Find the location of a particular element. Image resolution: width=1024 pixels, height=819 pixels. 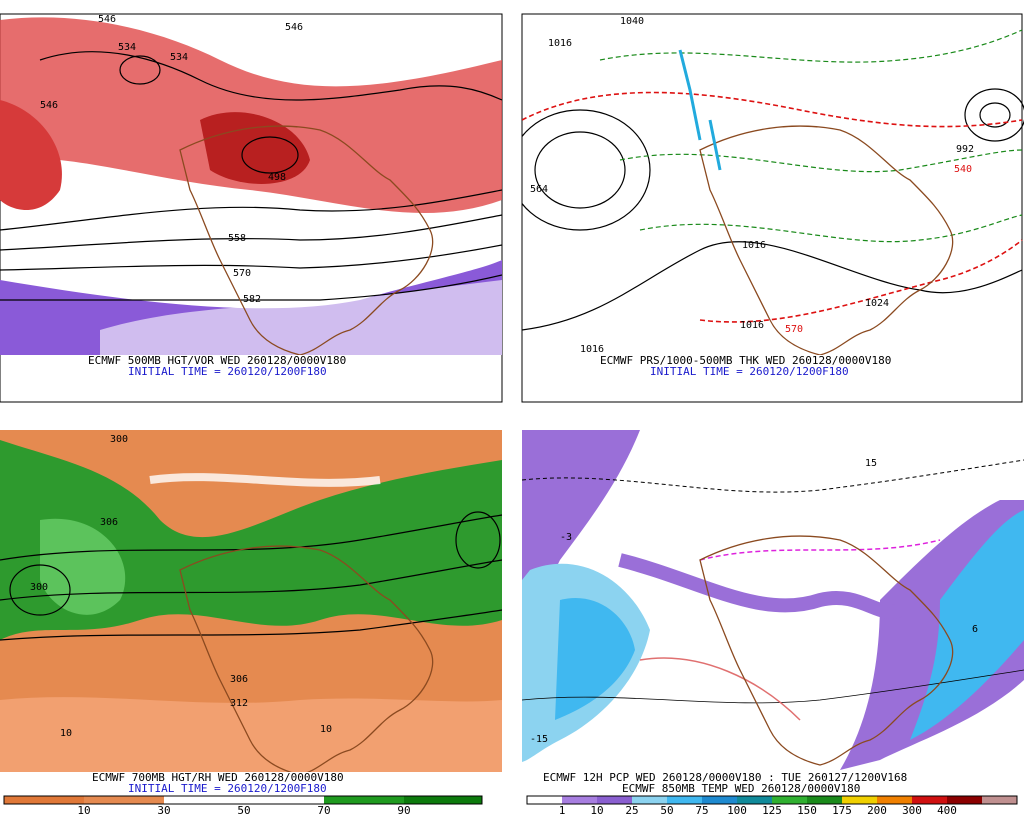

colorbar-label: 75 is located at coordinates (701, 810).